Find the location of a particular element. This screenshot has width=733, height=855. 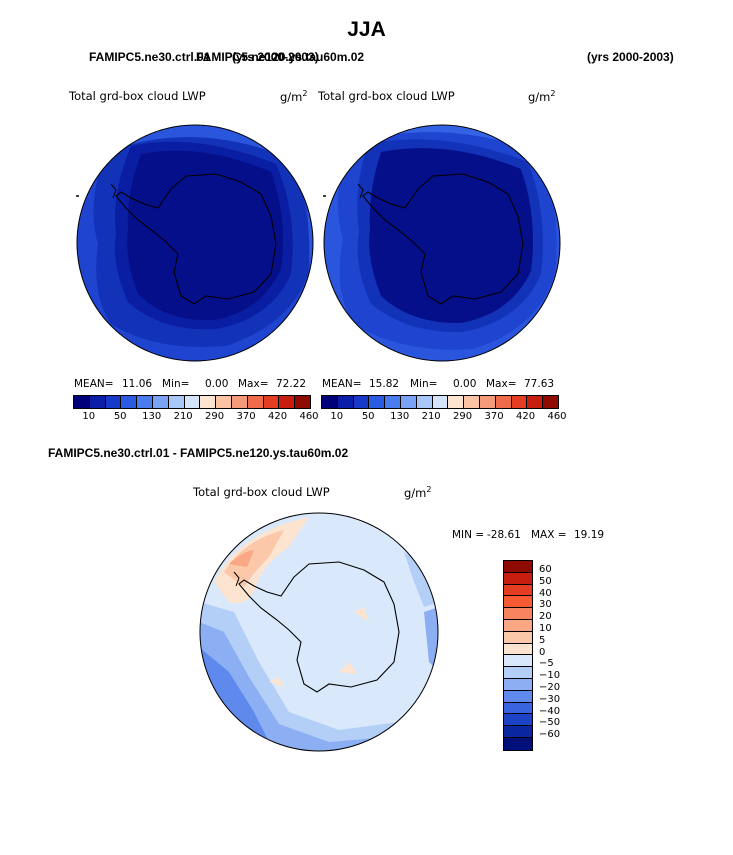

colorbar-tick-label: −20 is located at coordinates (550, 687).